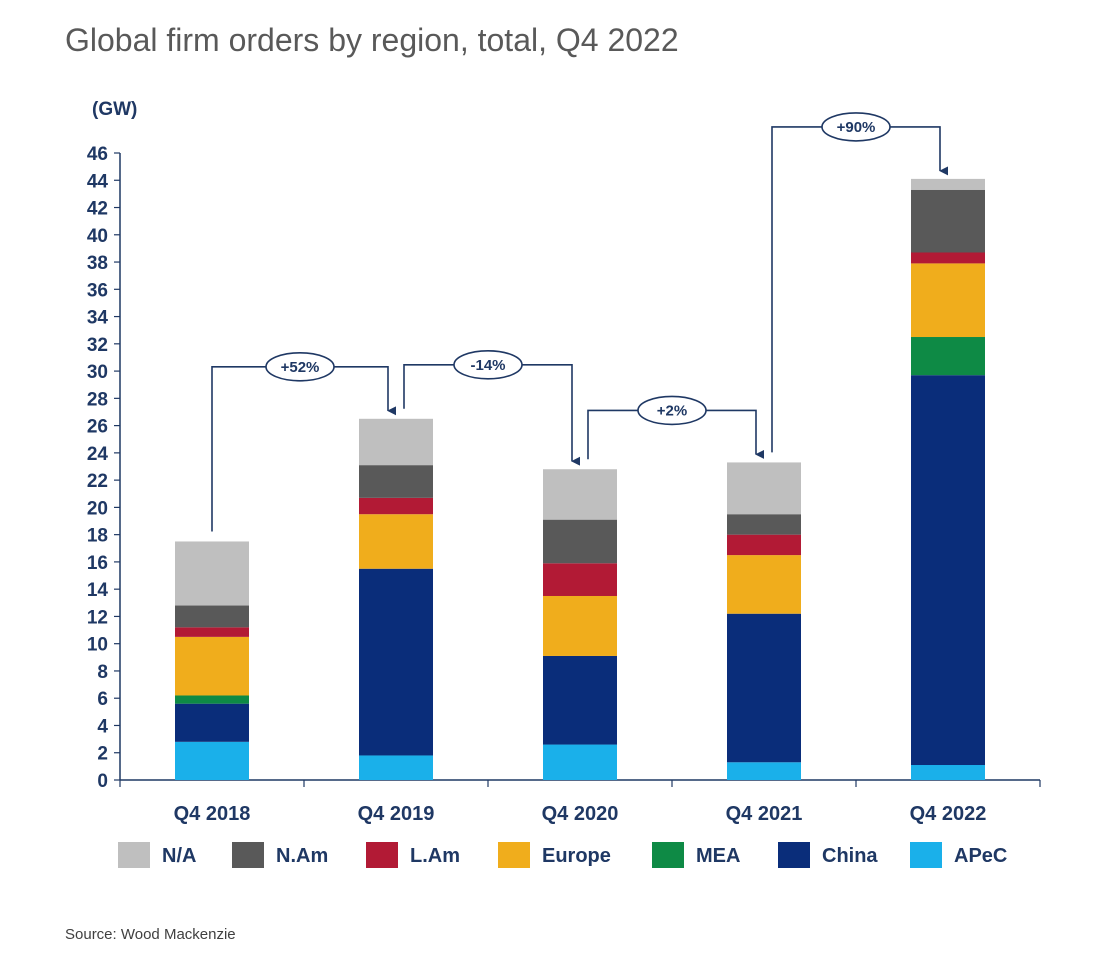 The image size is (1110, 960). I want to click on y-tick-label: 24, so click(98, 454).